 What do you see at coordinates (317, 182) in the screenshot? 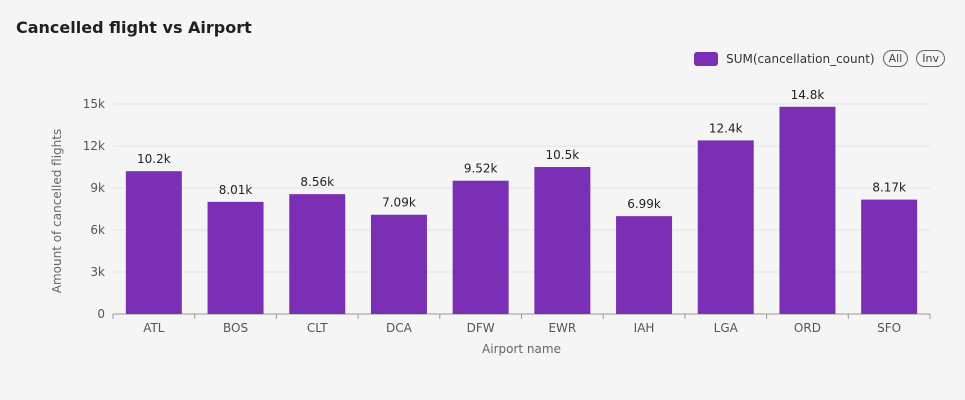
I see `data-label: 8.56k` at bounding box center [317, 182].